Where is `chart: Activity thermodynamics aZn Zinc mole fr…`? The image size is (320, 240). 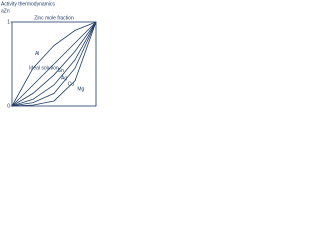 chart: Activity thermodynamics aZn Zinc mole fr… is located at coordinates (49, 55).